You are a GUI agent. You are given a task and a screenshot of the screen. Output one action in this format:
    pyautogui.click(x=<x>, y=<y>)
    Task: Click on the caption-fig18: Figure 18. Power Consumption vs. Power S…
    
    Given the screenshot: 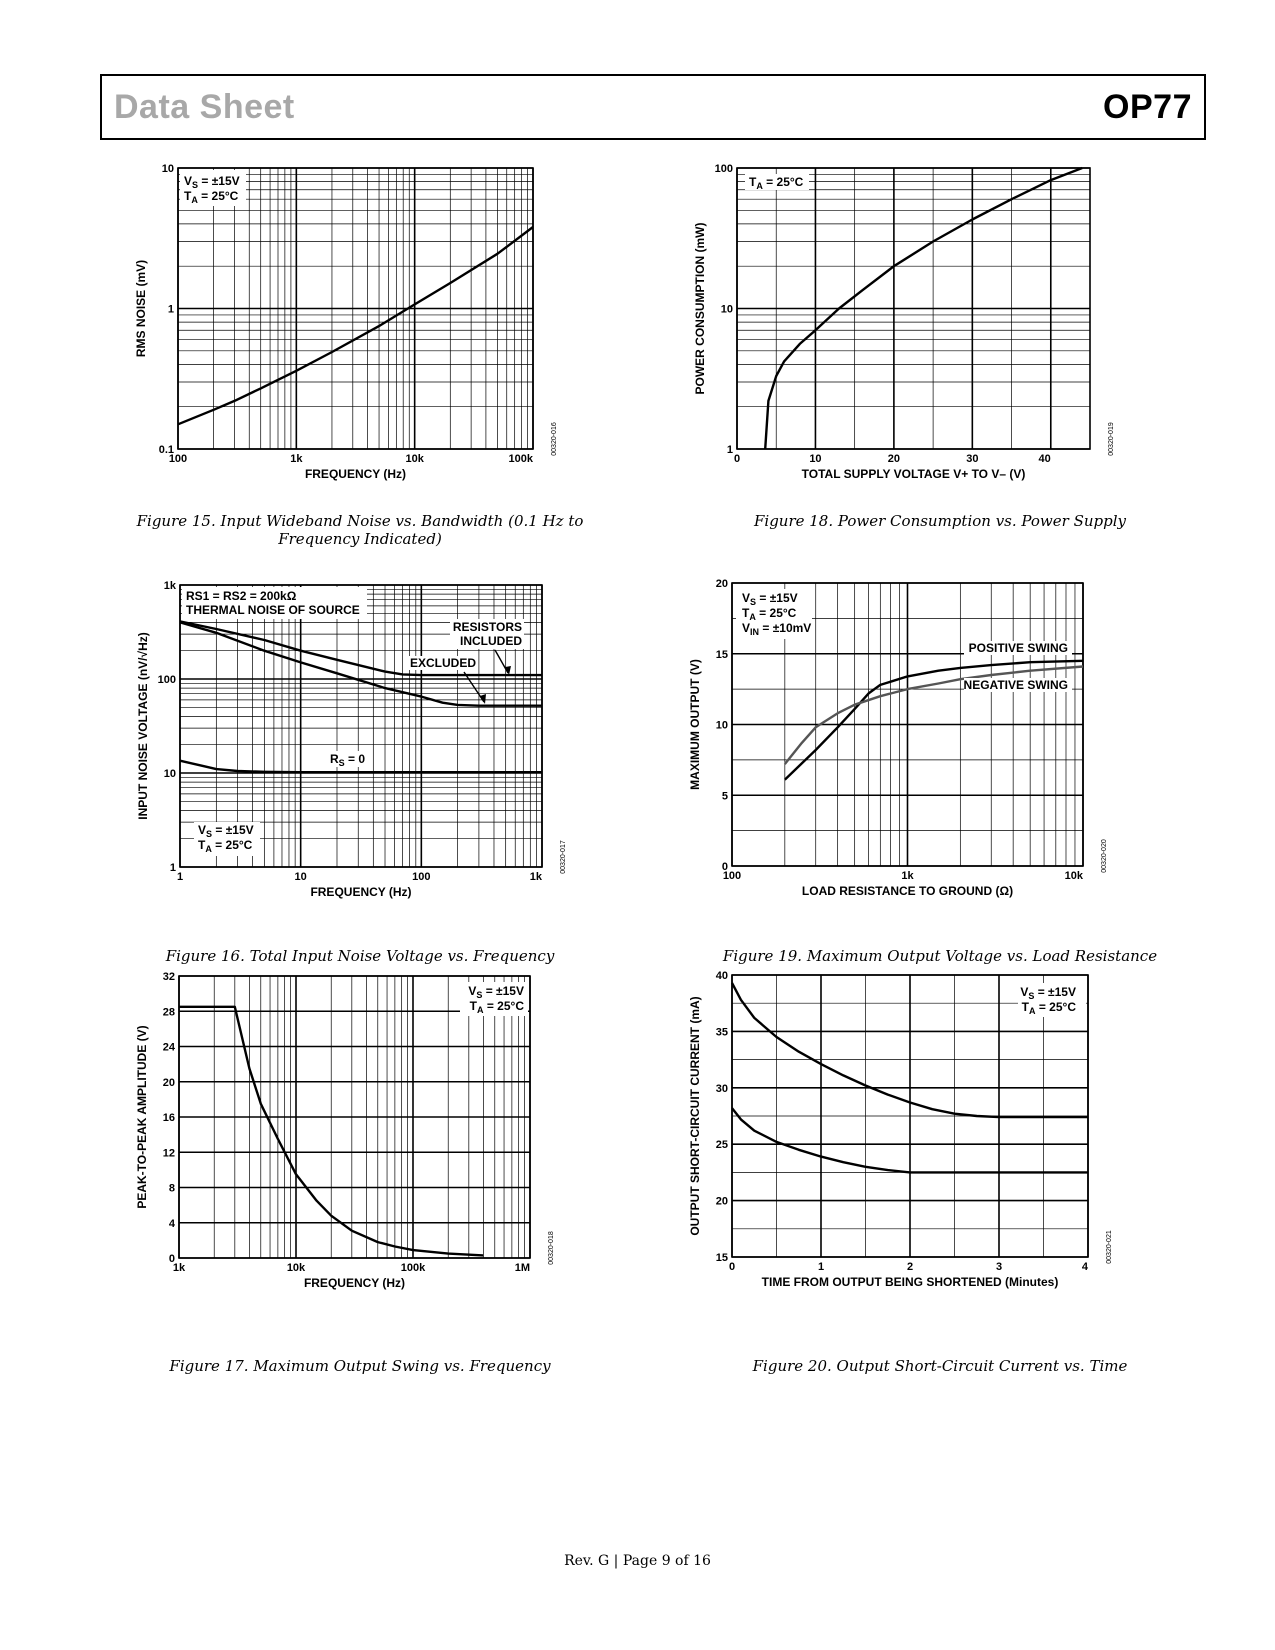 What is the action you would take?
    pyautogui.click(x=939, y=521)
    